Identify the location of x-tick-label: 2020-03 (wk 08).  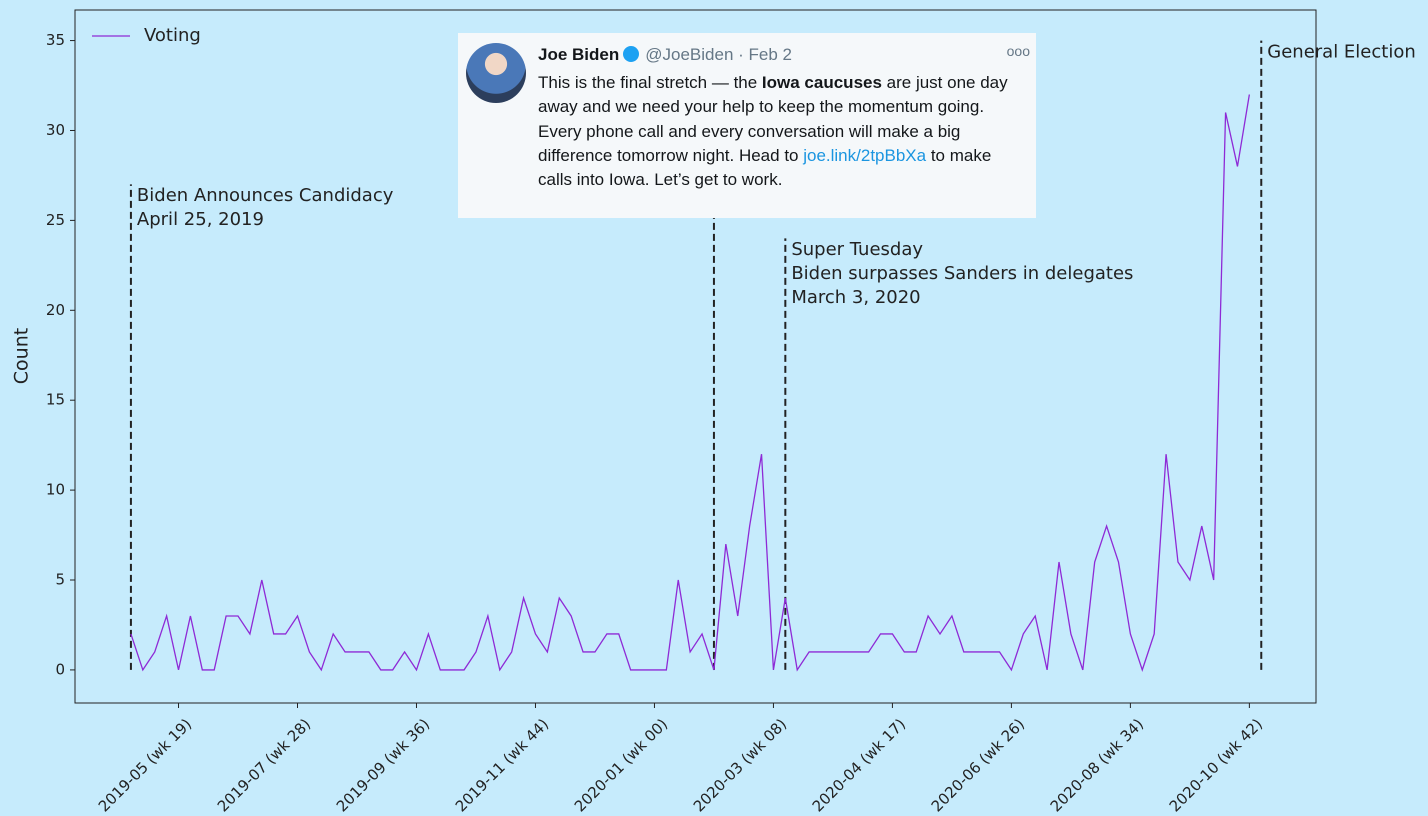
(740, 765).